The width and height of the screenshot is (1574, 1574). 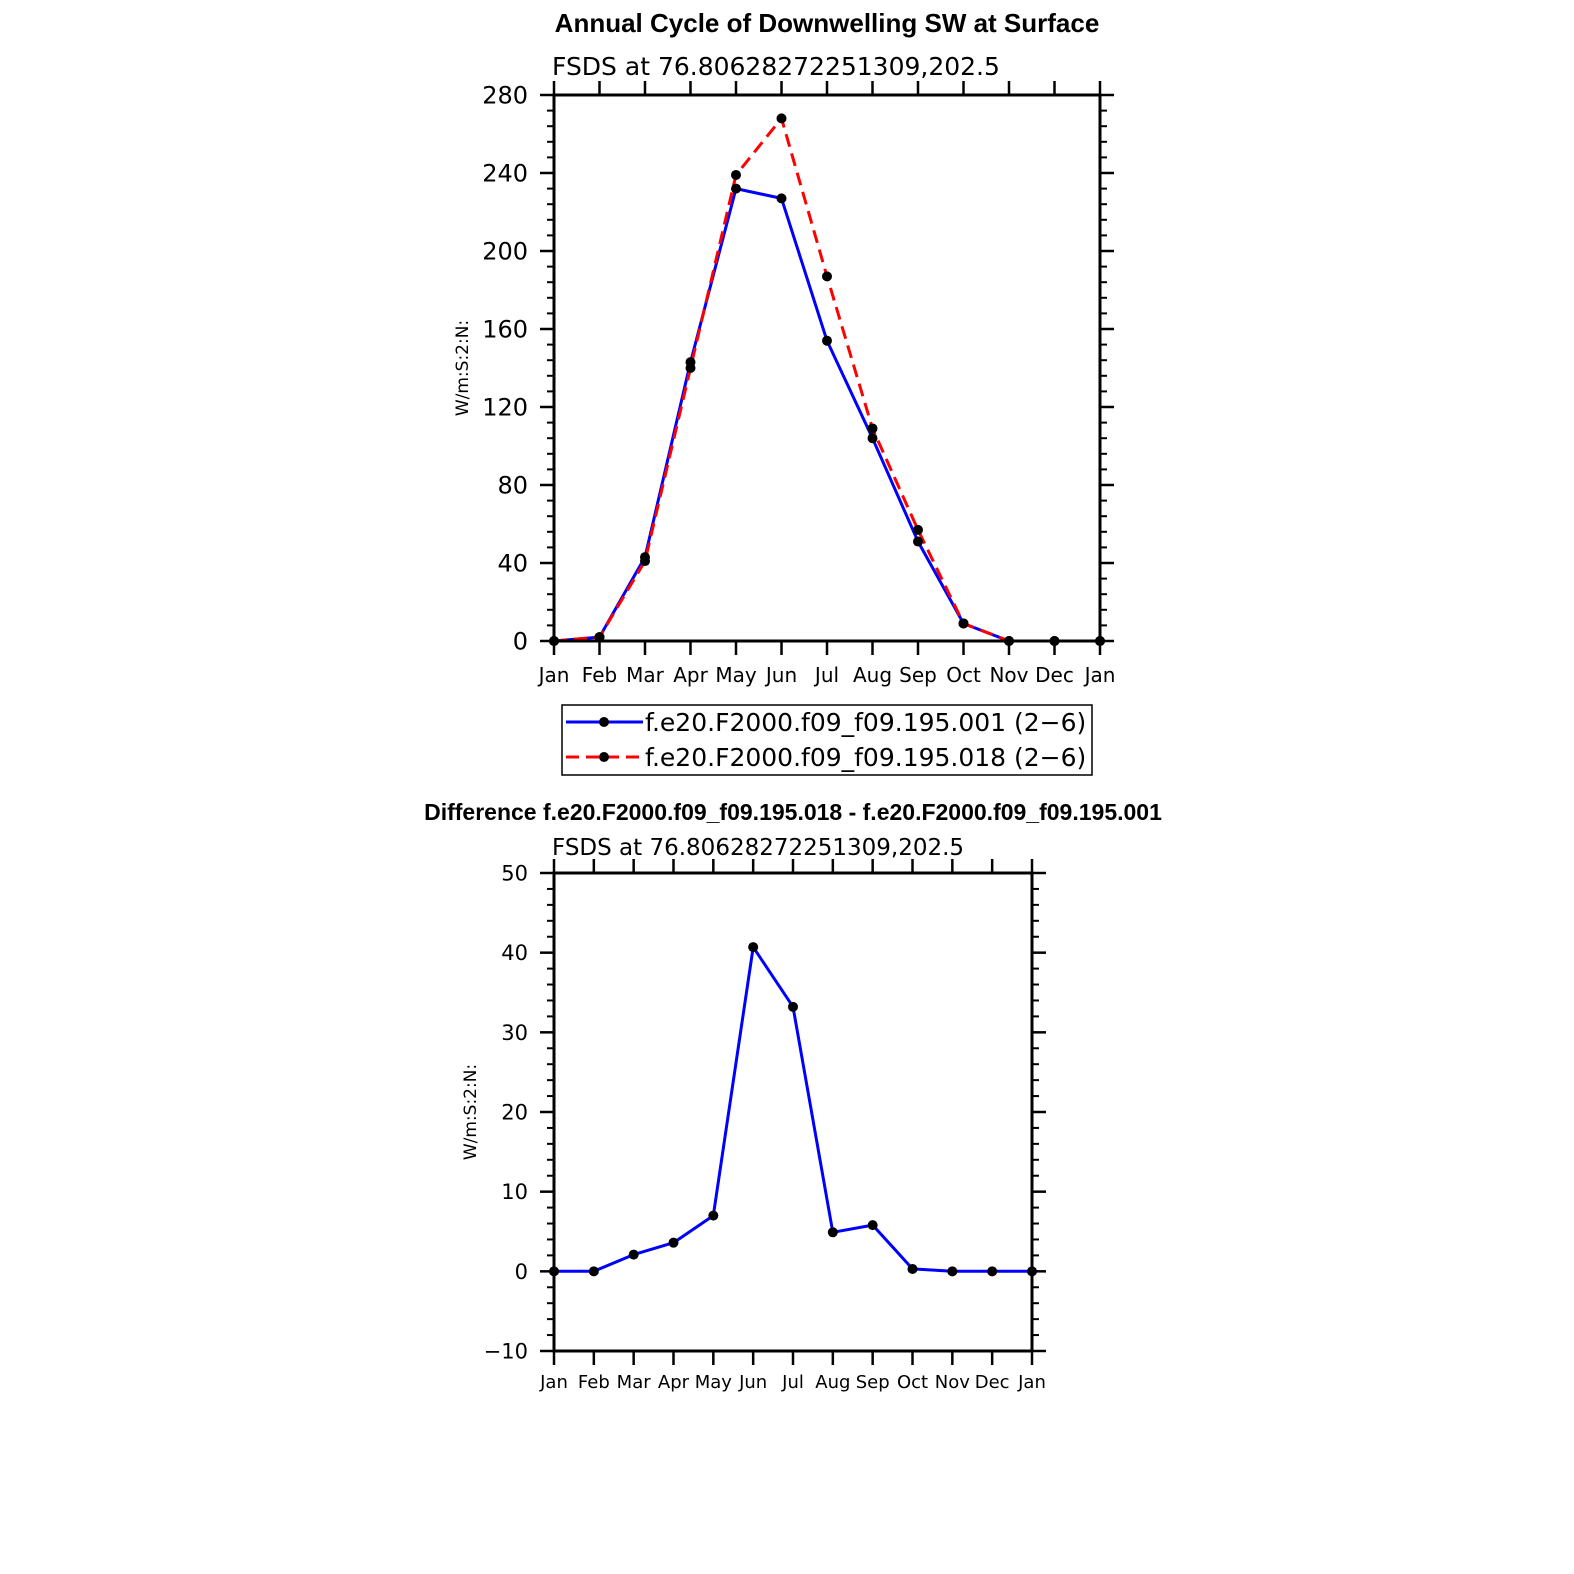 I want to click on legend-entry: f.e20.F2000.f09_f09.195.018 (2−6), so click(x=826, y=757).